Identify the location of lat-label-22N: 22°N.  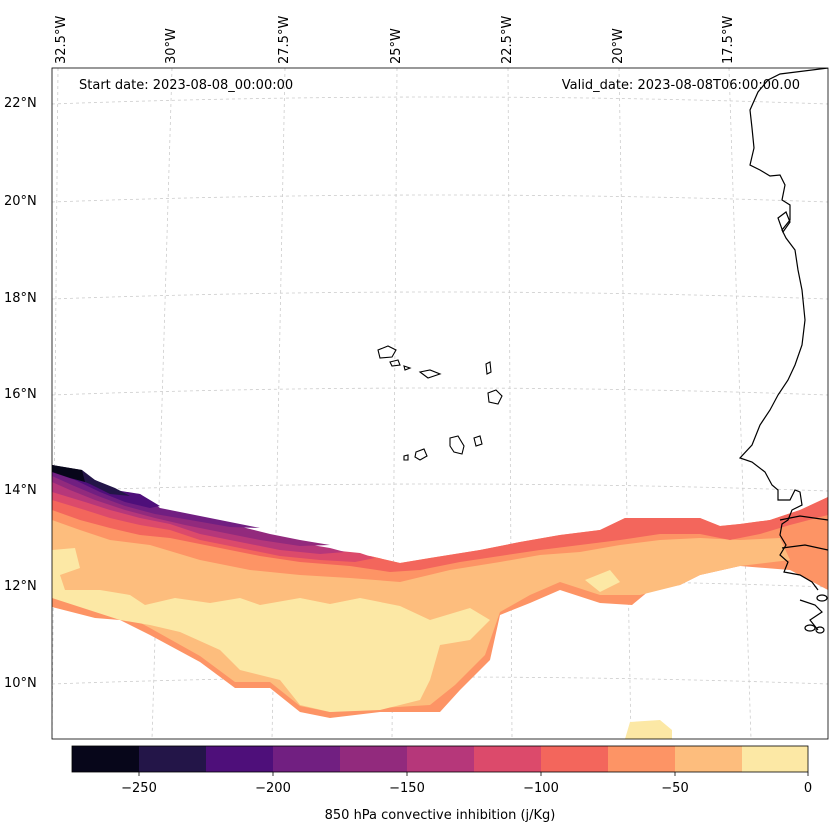
(20, 103).